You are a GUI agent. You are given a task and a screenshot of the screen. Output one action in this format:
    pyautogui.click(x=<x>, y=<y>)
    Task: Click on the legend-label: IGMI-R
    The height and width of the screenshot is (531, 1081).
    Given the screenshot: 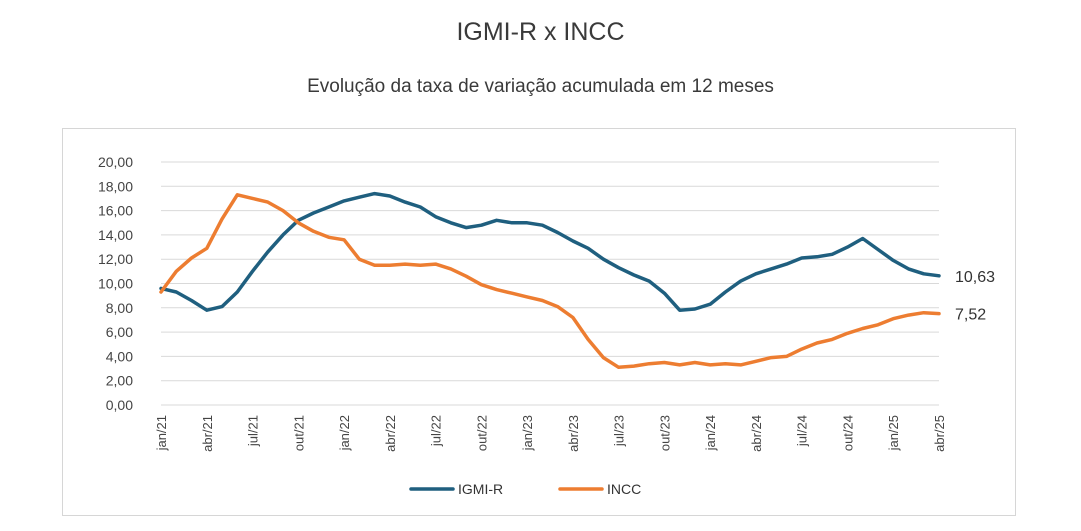 What is the action you would take?
    pyautogui.click(x=480, y=489)
    